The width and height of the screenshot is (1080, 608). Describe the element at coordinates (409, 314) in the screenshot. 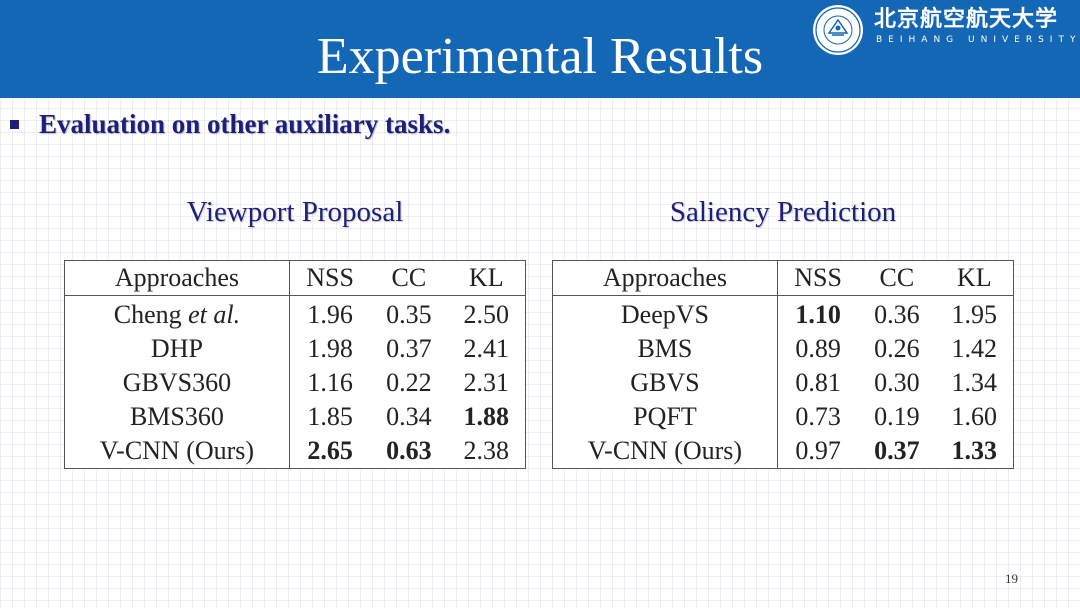

I see `cc-value: 0.35` at that location.